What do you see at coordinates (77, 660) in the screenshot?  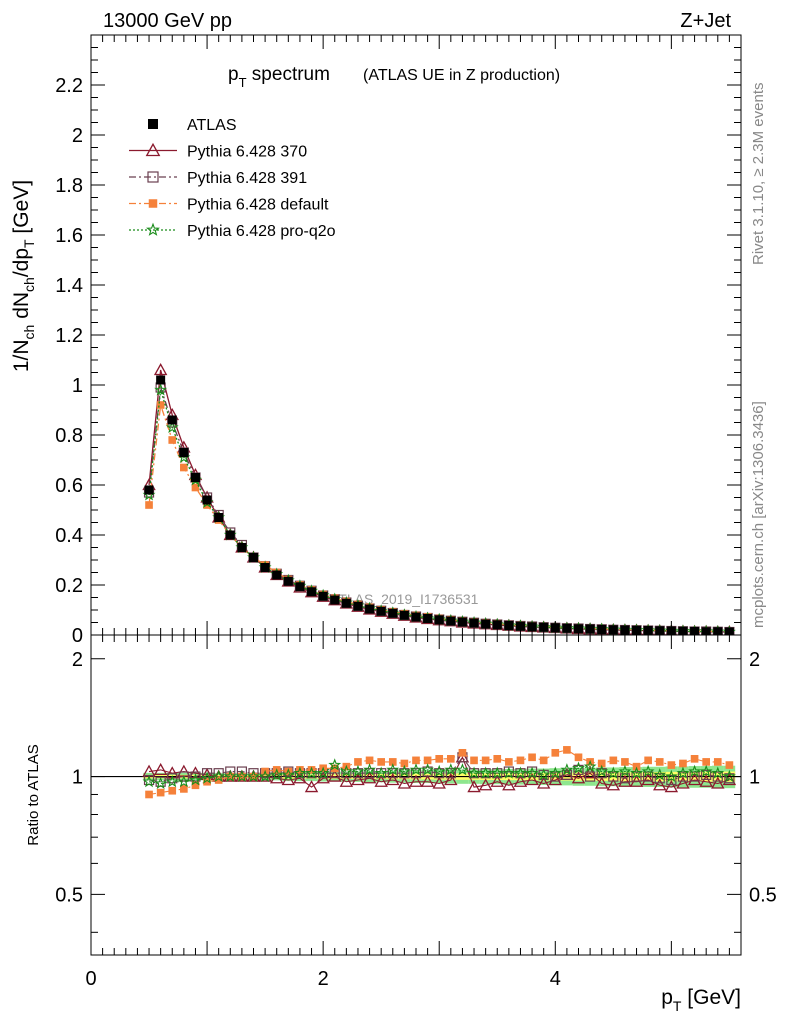 I see `ratio-y-tick-label: 2` at bounding box center [77, 660].